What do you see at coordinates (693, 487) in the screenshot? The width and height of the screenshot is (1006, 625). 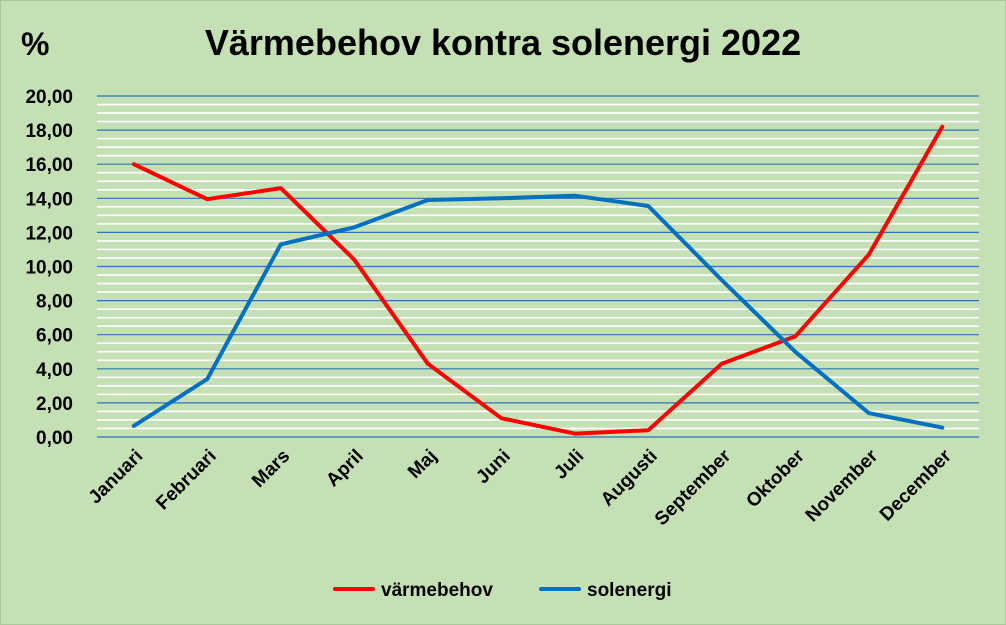 I see `x-tick-label: September` at bounding box center [693, 487].